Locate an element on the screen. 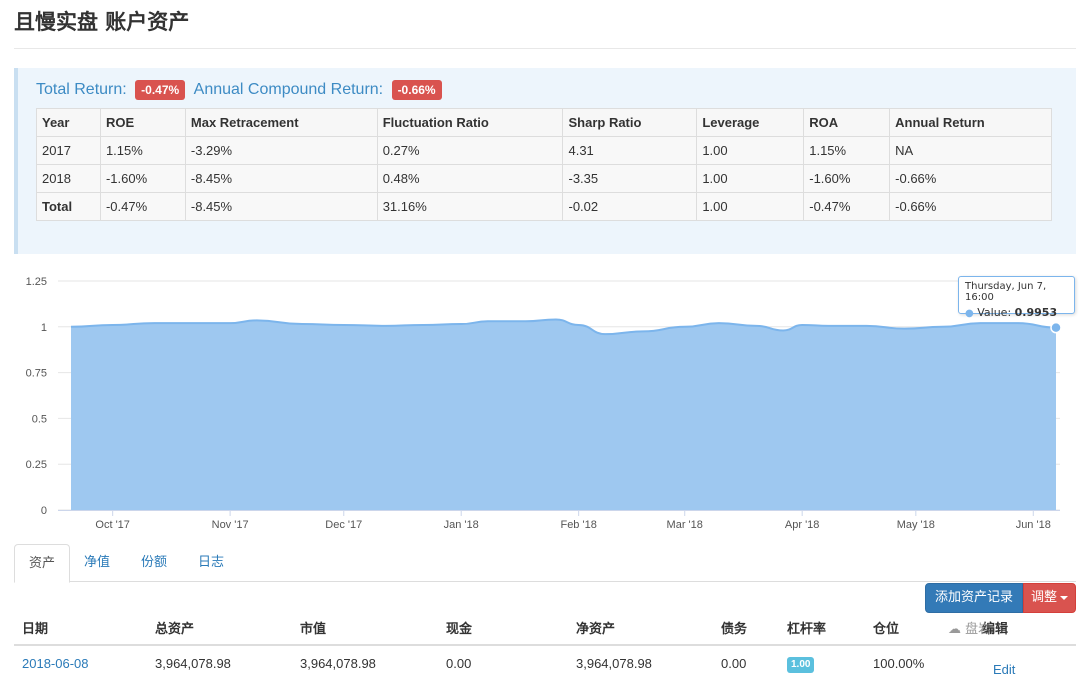  x-tick-label: Feb '18 is located at coordinates (578, 525).